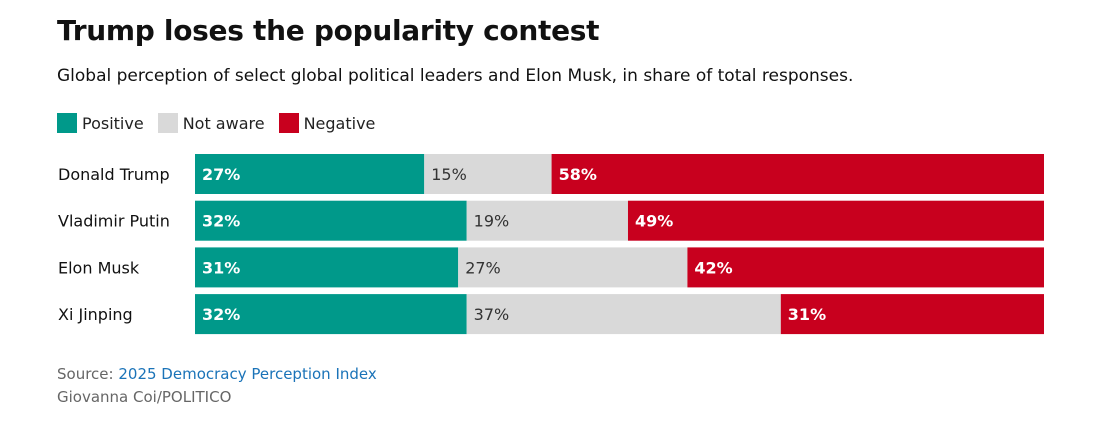 Image resolution: width=1109 pixels, height=429 pixels. Describe the element at coordinates (483, 267) in the screenshot. I see `data-label-elon-musk-not-aware: 27%` at that location.